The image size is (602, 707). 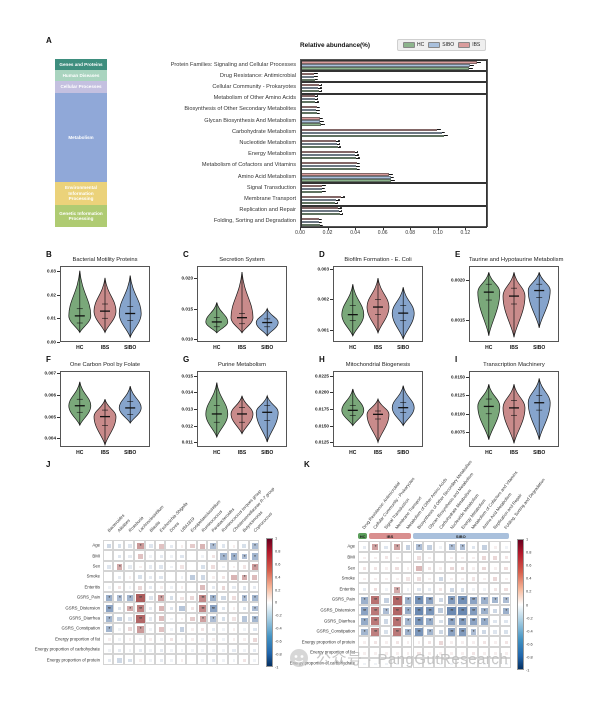 What do you see at coordinates (241, 365) in the screenshot?
I see `violin-title: Purine Metabolism` at bounding box center [241, 365].